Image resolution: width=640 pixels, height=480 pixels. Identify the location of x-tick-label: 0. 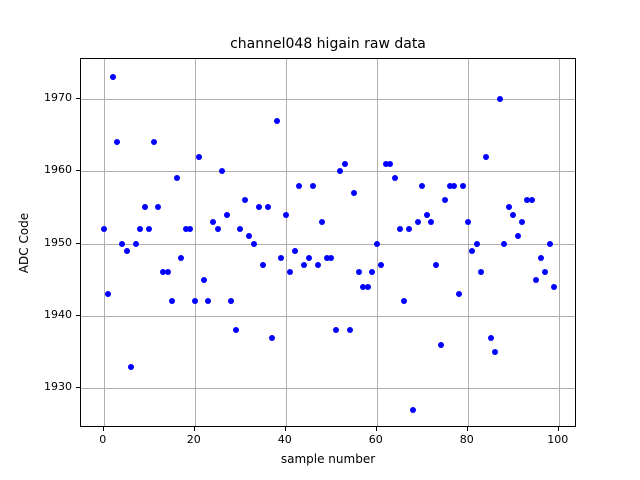
(103, 439).